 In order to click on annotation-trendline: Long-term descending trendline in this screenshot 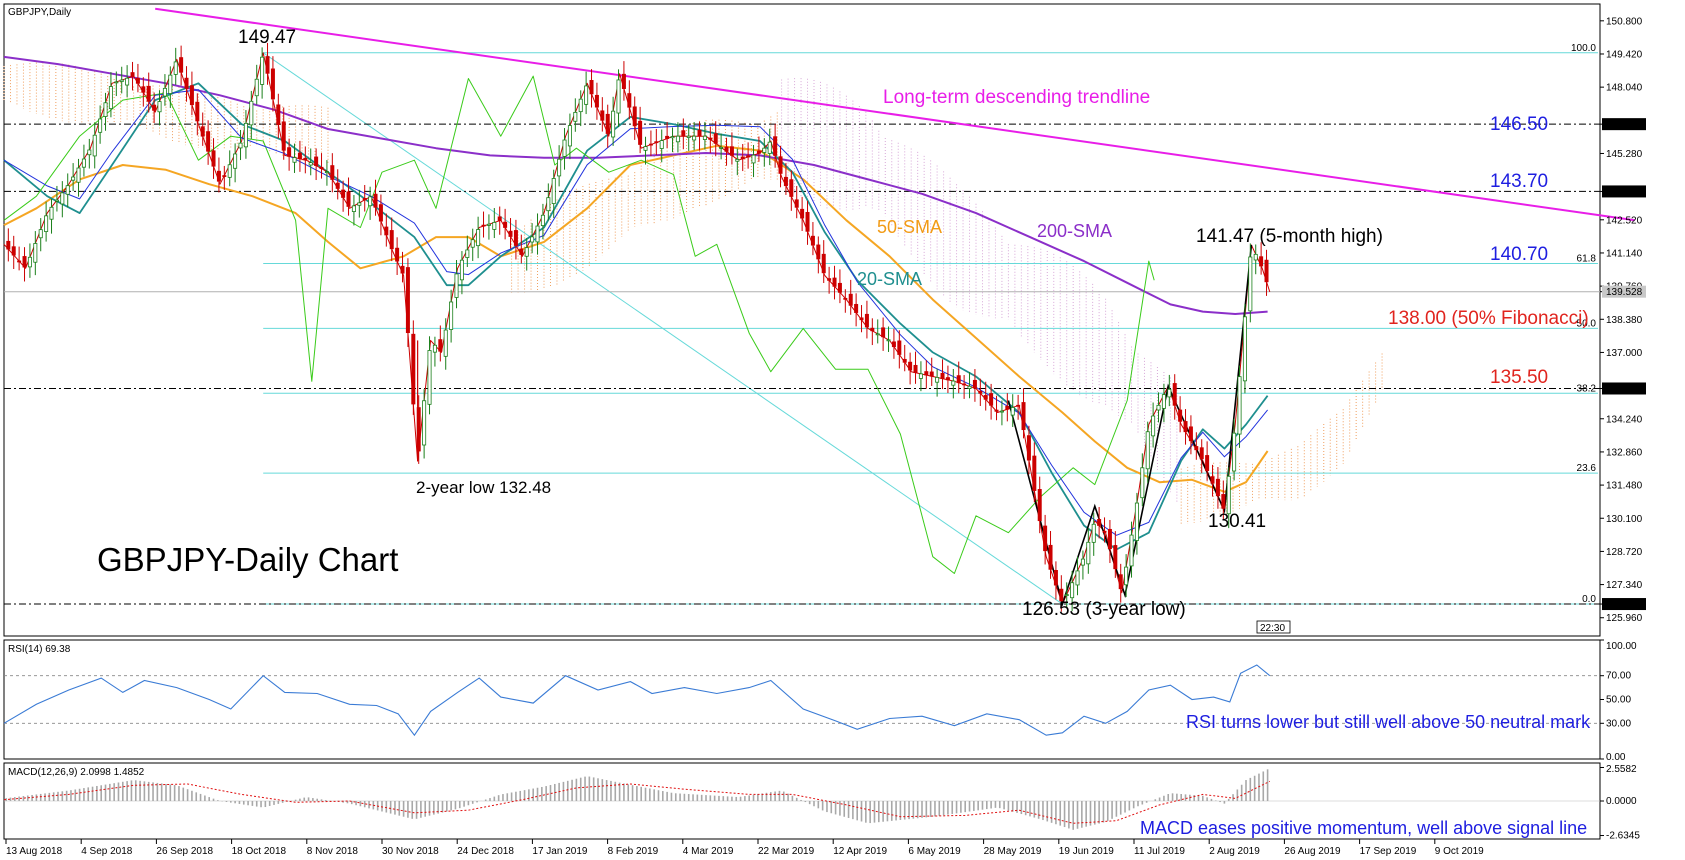, I will do `click(1016, 97)`.